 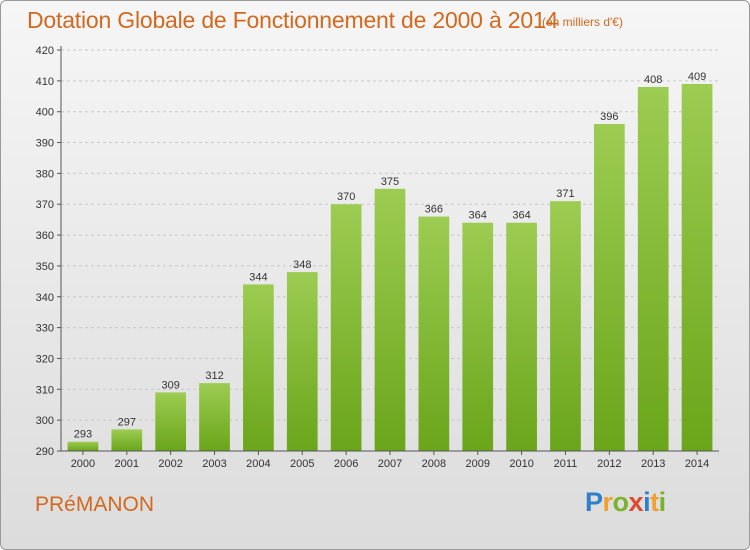 What do you see at coordinates (258, 367) in the screenshot?
I see `bar-2004` at bounding box center [258, 367].